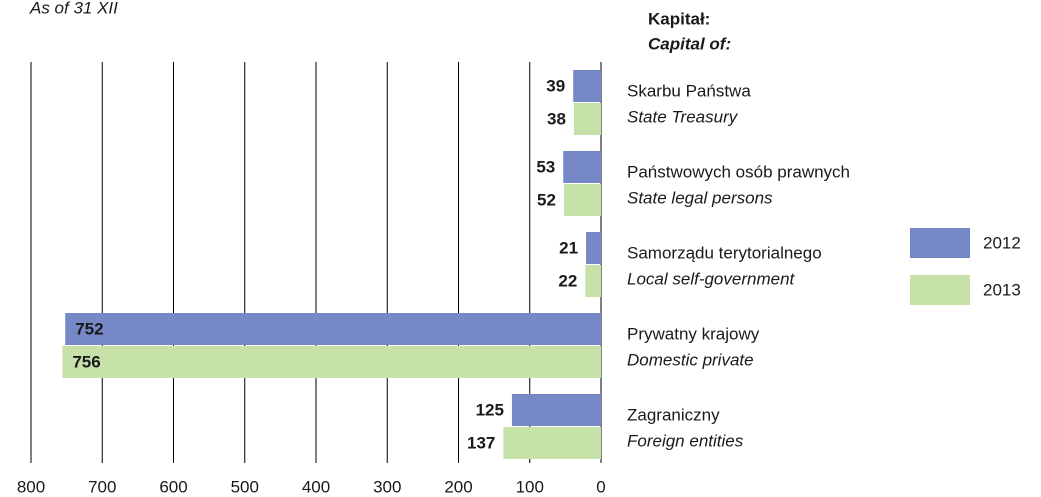  Describe the element at coordinates (481, 442) in the screenshot. I see `value-label: 137` at that location.